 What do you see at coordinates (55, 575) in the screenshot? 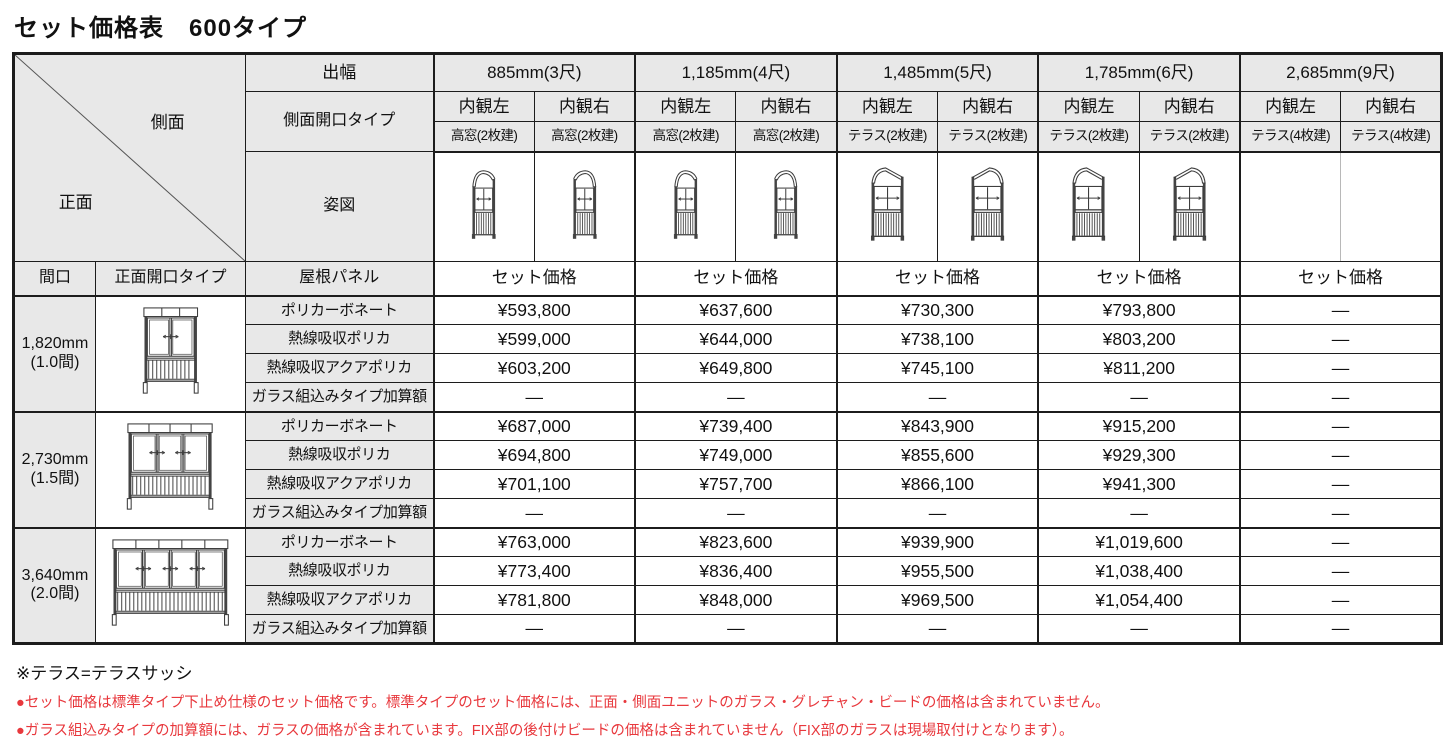
I see `maguchi-mm: 3,640mm` at bounding box center [55, 575].